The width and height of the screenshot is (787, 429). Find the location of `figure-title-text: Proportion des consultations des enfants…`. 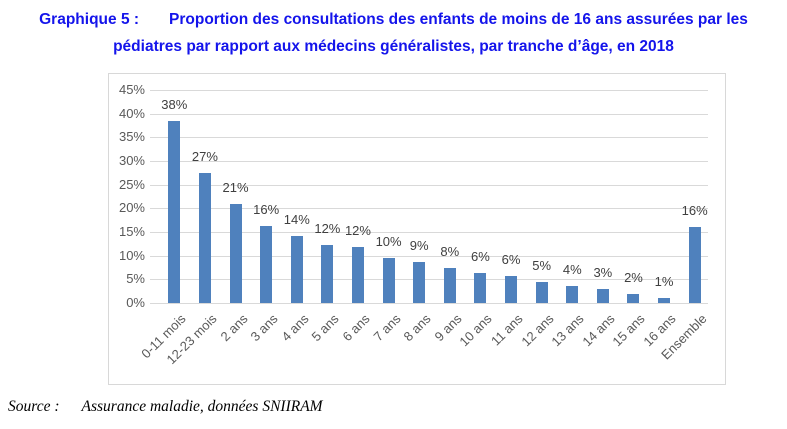

figure-title-text: Proportion des consultations des enfants… is located at coordinates (458, 19).